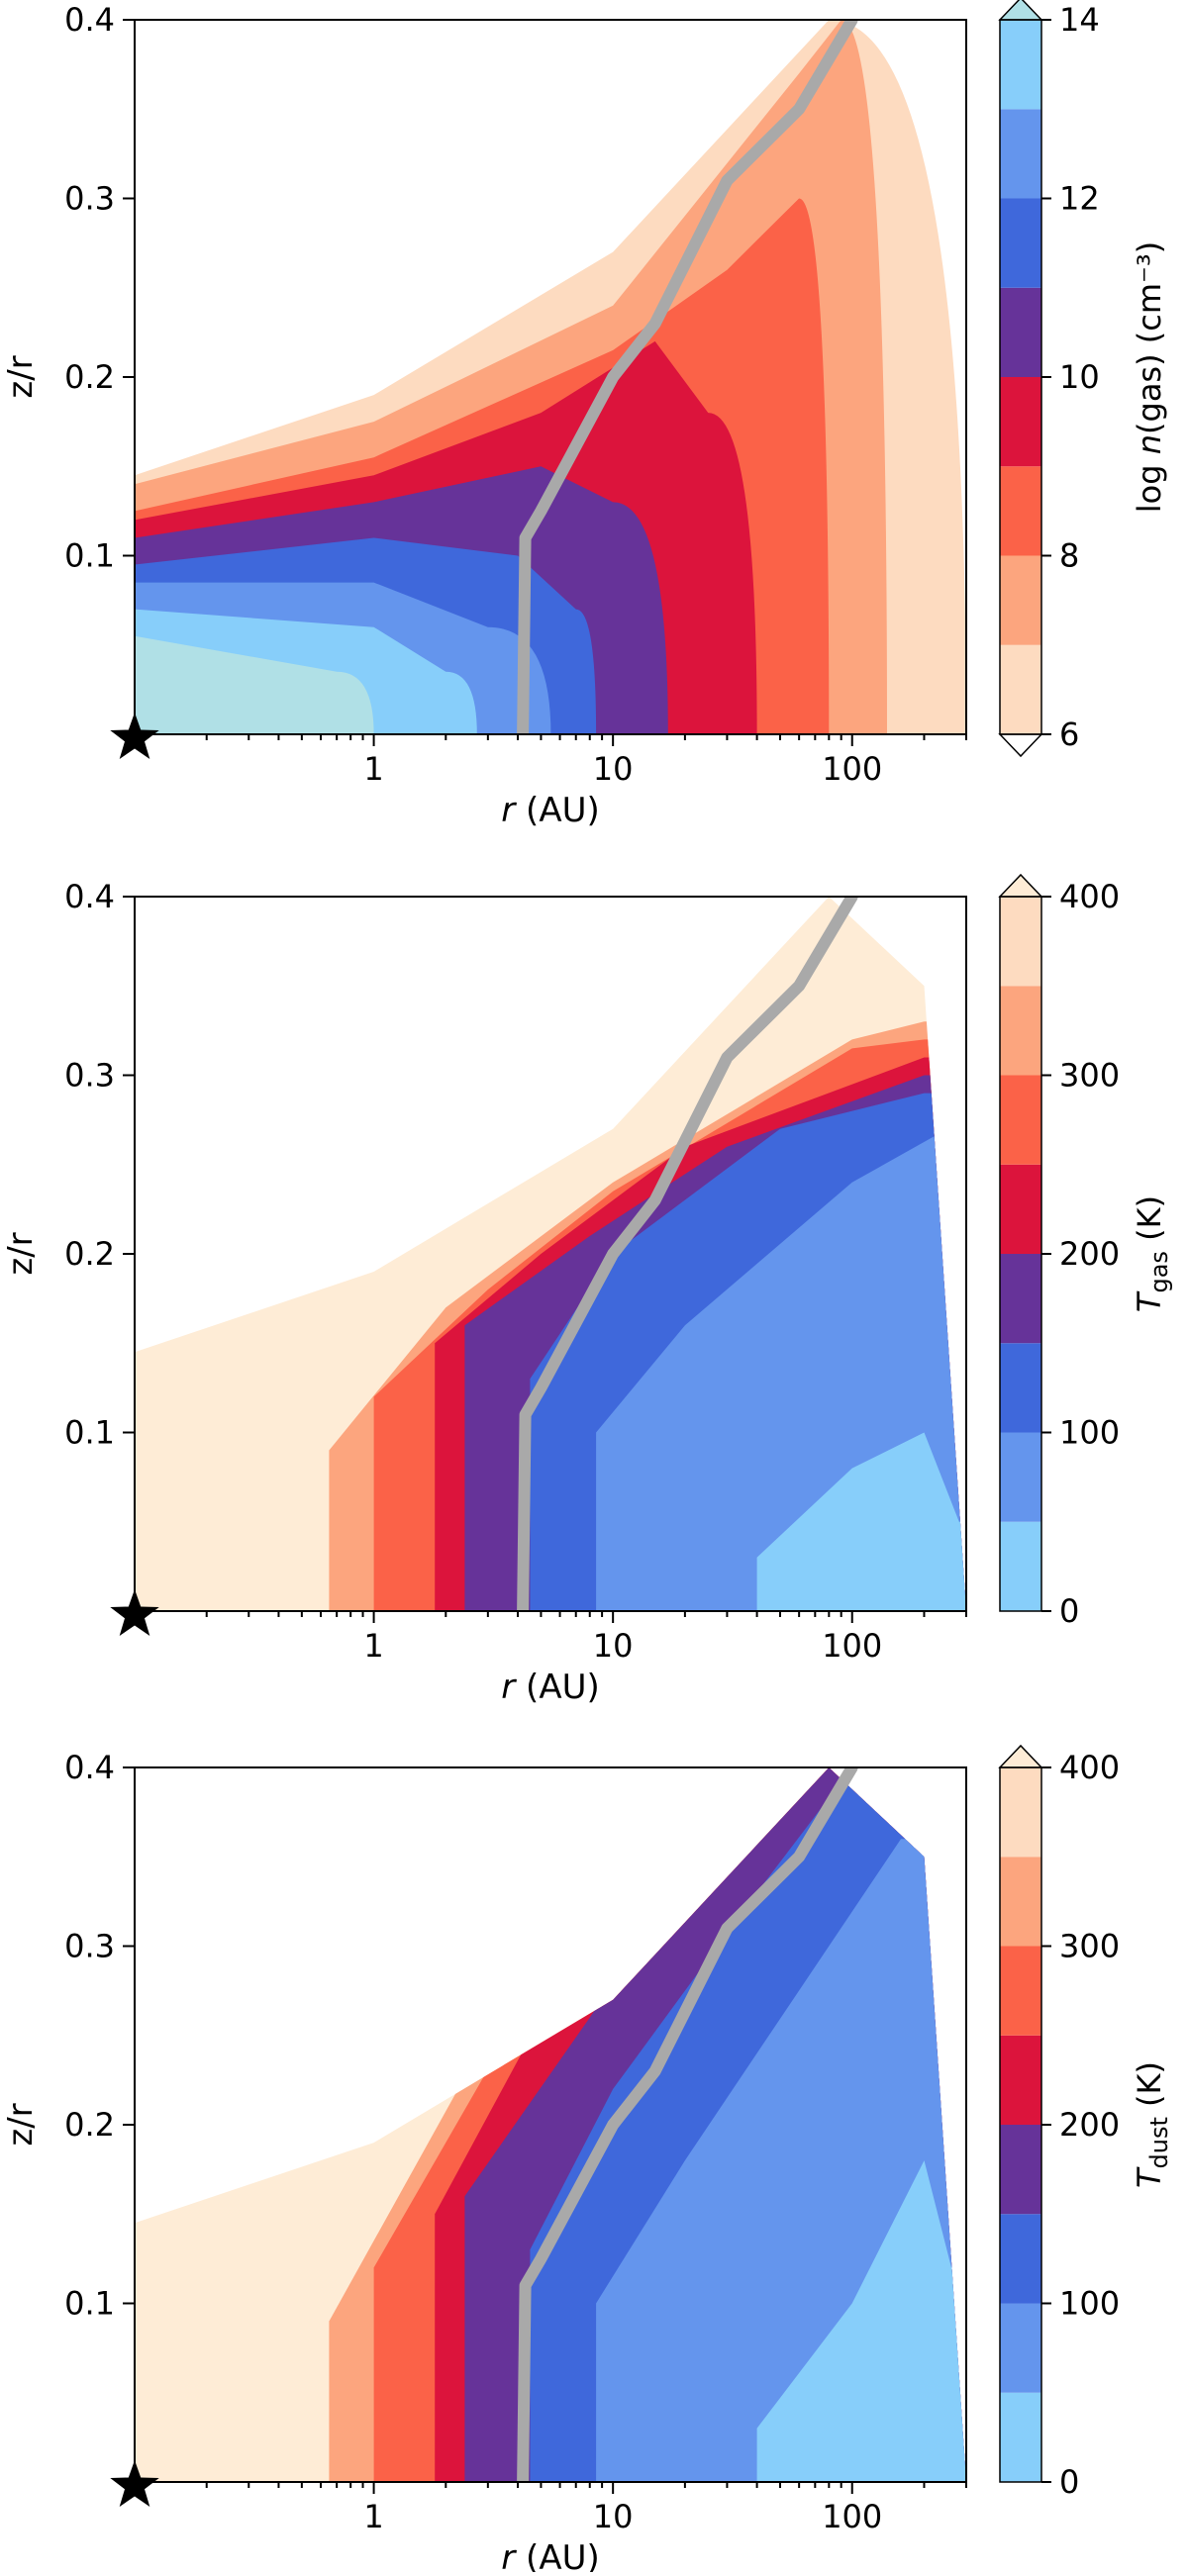 This screenshot has width=1188, height=2576. What do you see at coordinates (1079, 199) in the screenshot?
I see `colorbar-tick-label: 12` at bounding box center [1079, 199].